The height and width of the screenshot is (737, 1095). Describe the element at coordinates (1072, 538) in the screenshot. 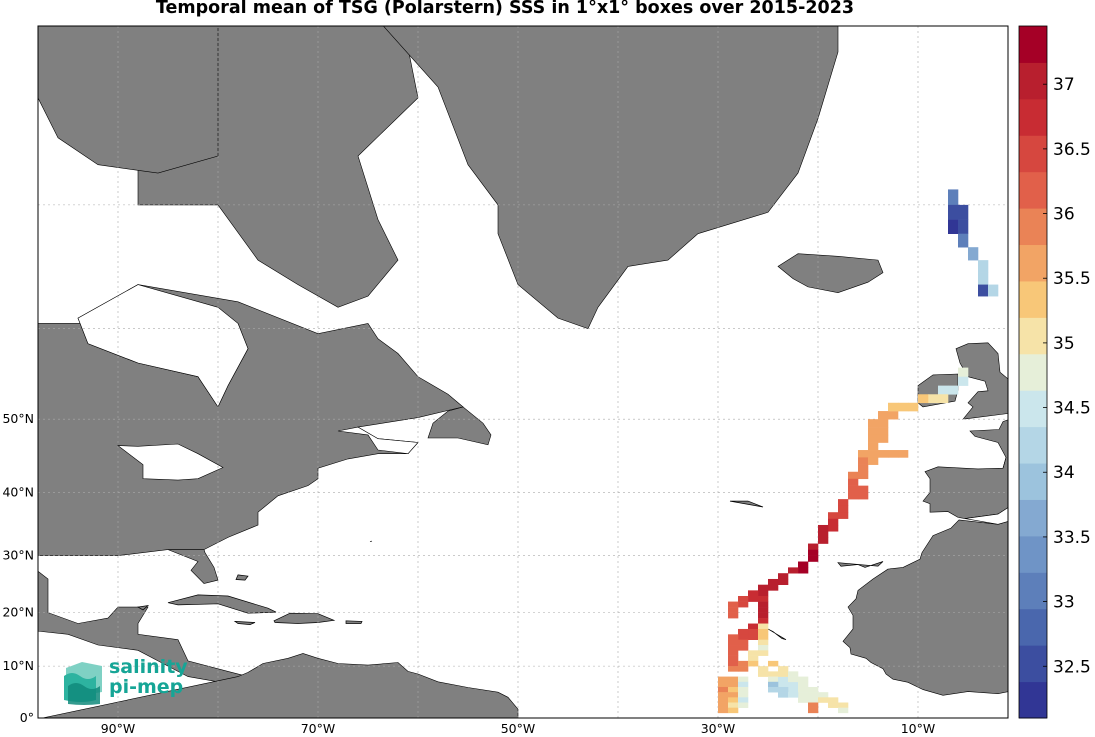

I see `colorbar-tick-label: 33.5` at that location.